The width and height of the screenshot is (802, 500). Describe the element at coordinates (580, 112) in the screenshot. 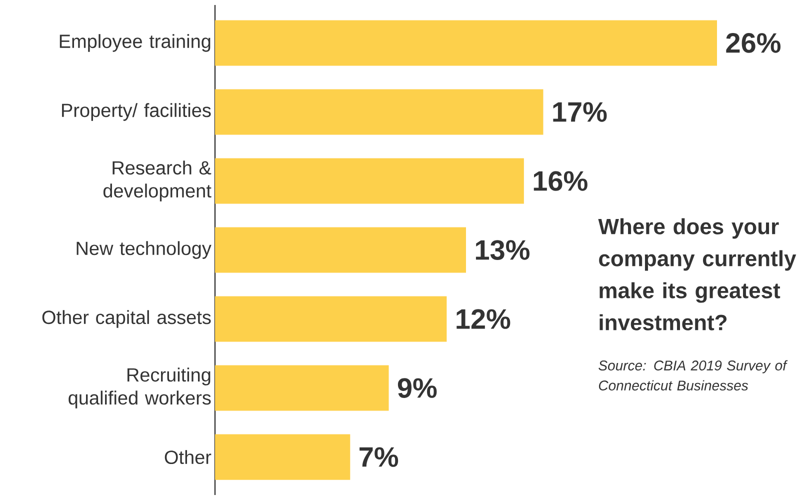

I see `data-label: 17%` at that location.